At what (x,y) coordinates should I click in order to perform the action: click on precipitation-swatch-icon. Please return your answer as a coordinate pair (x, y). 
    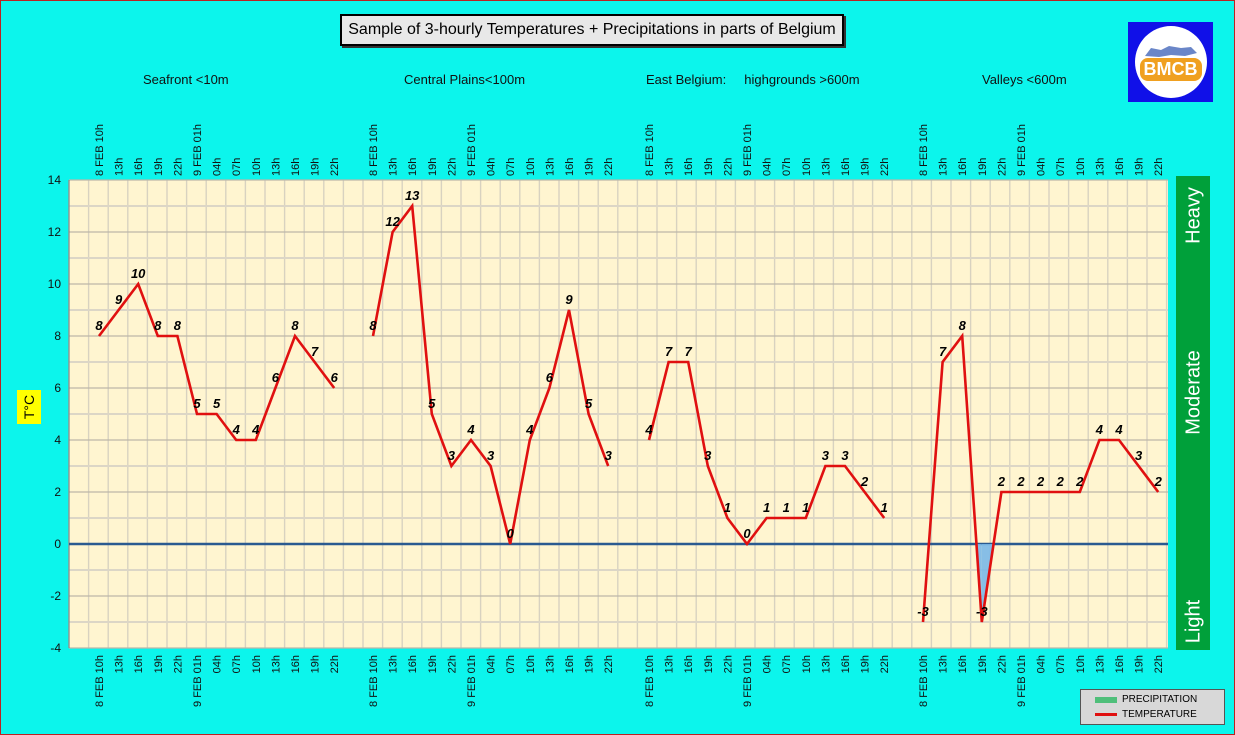
    Looking at the image, I should click on (1106, 699).